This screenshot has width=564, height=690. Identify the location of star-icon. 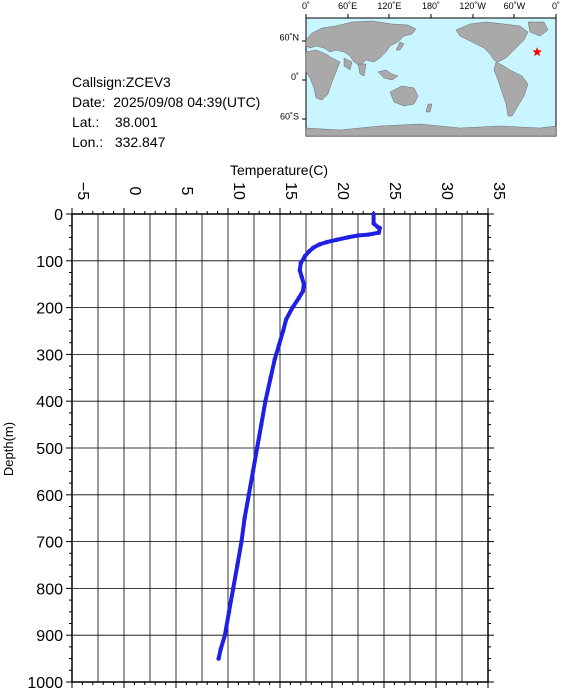
(537, 52).